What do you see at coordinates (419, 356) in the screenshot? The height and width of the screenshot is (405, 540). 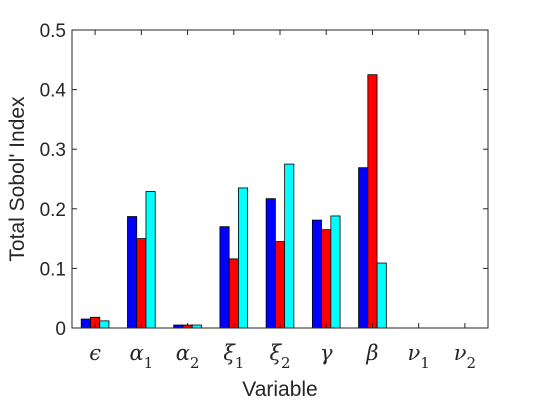 I see `x-tick-label-7: ν1` at bounding box center [419, 356].